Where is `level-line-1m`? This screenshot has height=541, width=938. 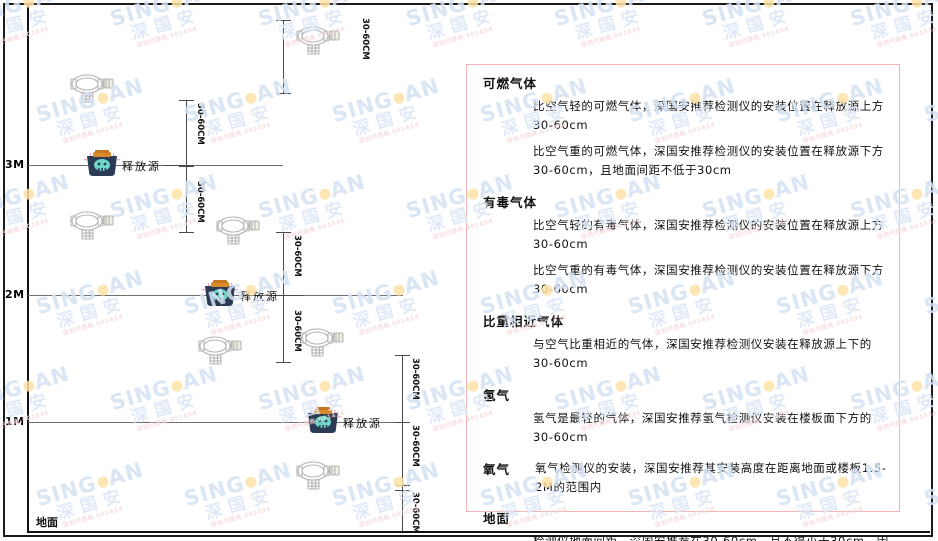
level-line-1m is located at coordinates (215, 422).